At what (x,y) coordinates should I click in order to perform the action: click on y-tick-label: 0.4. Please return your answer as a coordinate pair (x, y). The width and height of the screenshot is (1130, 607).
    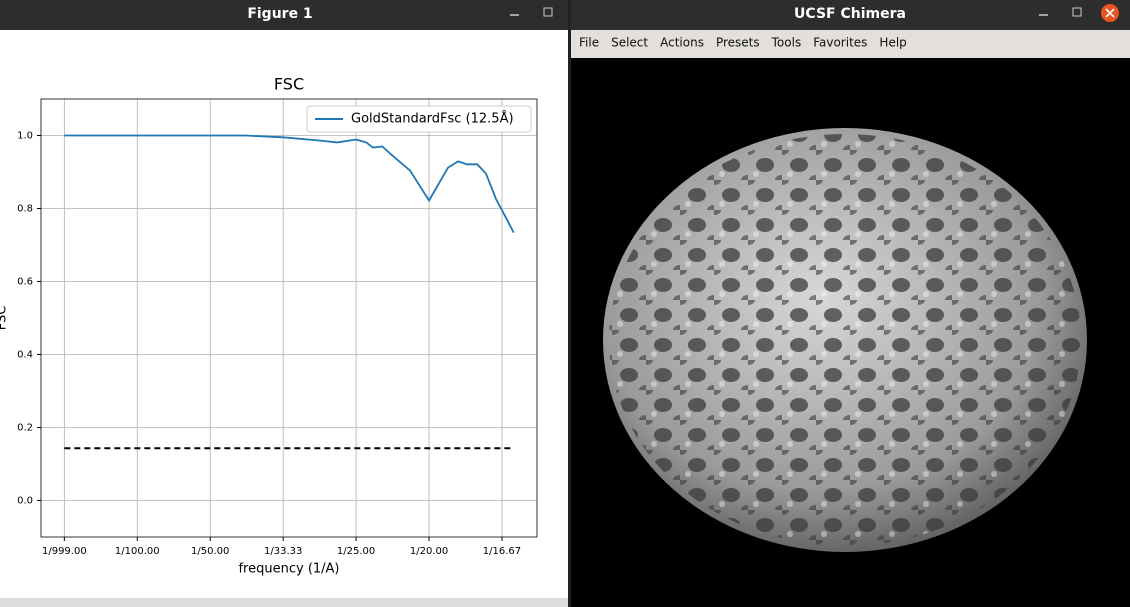
    Looking at the image, I should click on (25, 355).